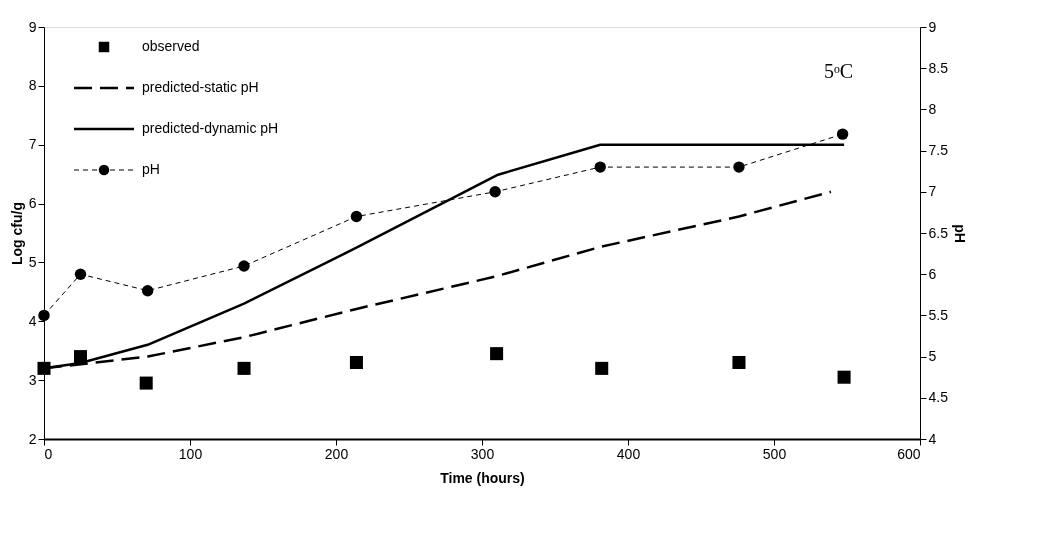 Image resolution: width=1048 pixels, height=536 pixels. What do you see at coordinates (938, 397) in the screenshot?
I see `y2-tick-label: 4.5` at bounding box center [938, 397].